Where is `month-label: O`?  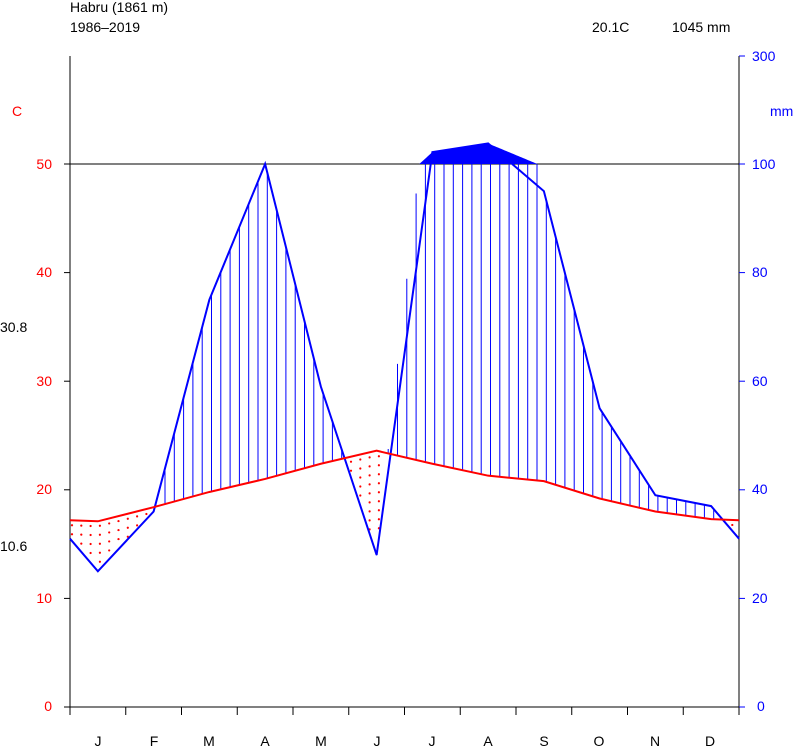 month-label: O is located at coordinates (599, 741).